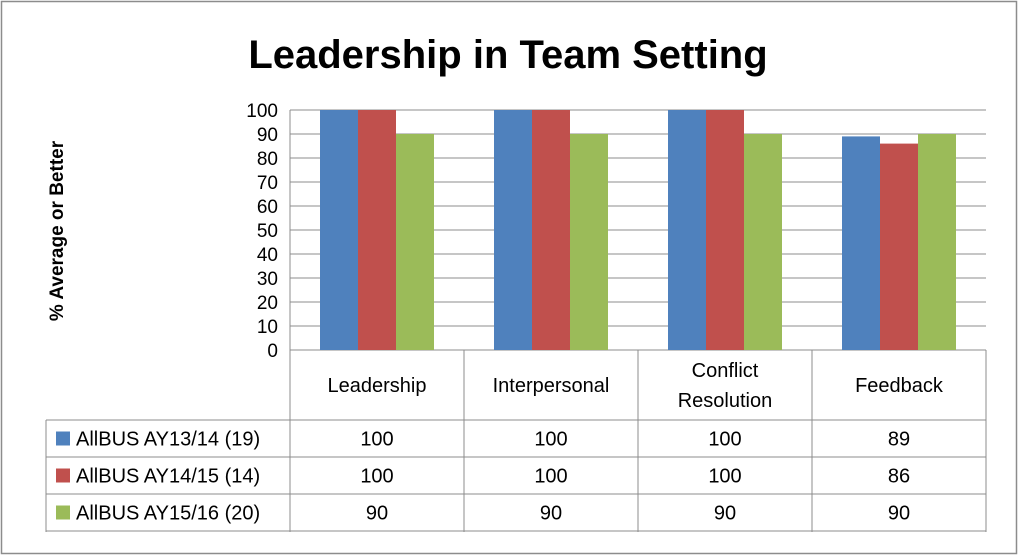  Describe the element at coordinates (725, 401) in the screenshot. I see `category-label: Resolution` at that location.